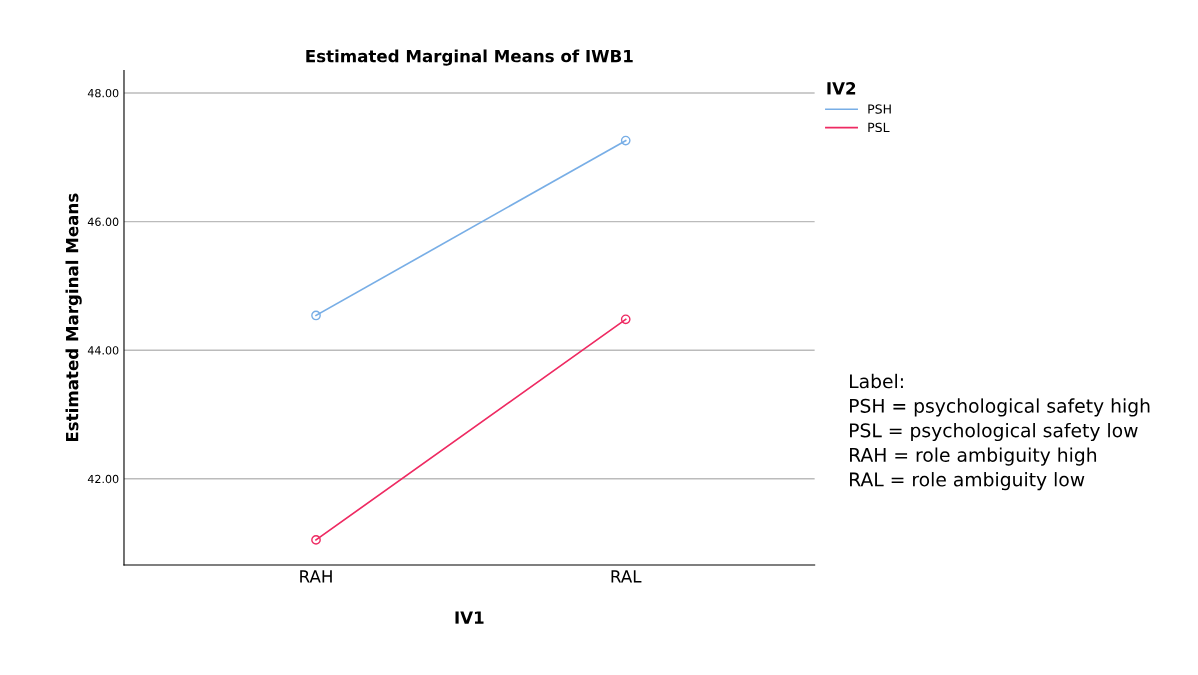 This screenshot has width=1198, height=675. What do you see at coordinates (841, 88) in the screenshot?
I see `legend-title: IV2` at bounding box center [841, 88].